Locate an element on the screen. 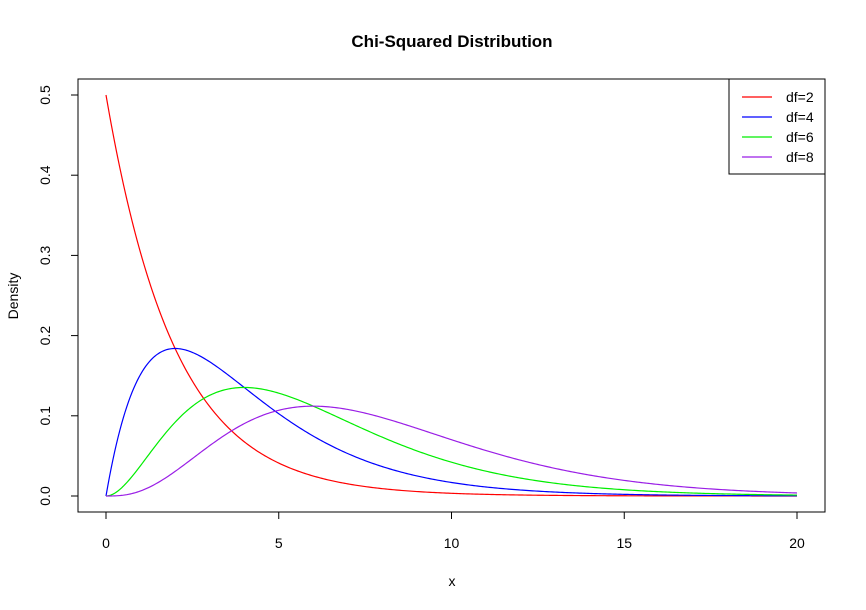  legend-label: df=8 is located at coordinates (800, 157).